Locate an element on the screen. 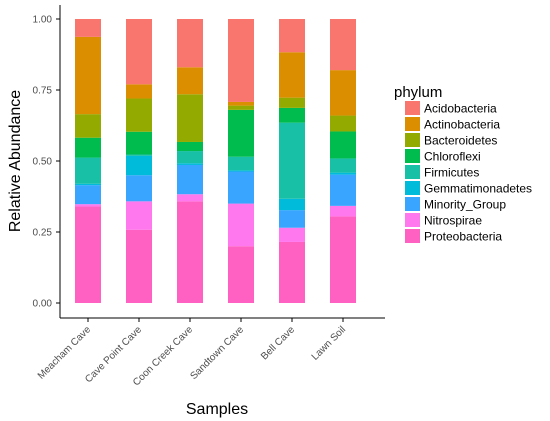  bar-segment-lawn-soil-acidobacteria is located at coordinates (343, 45).